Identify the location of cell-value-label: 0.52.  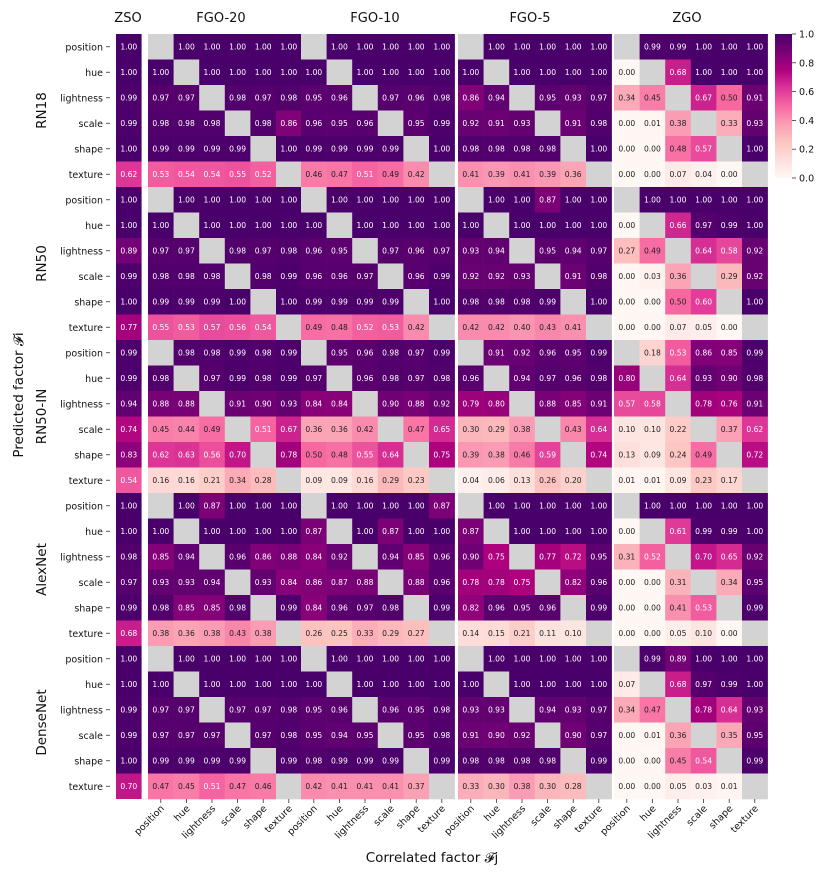
(263, 174).